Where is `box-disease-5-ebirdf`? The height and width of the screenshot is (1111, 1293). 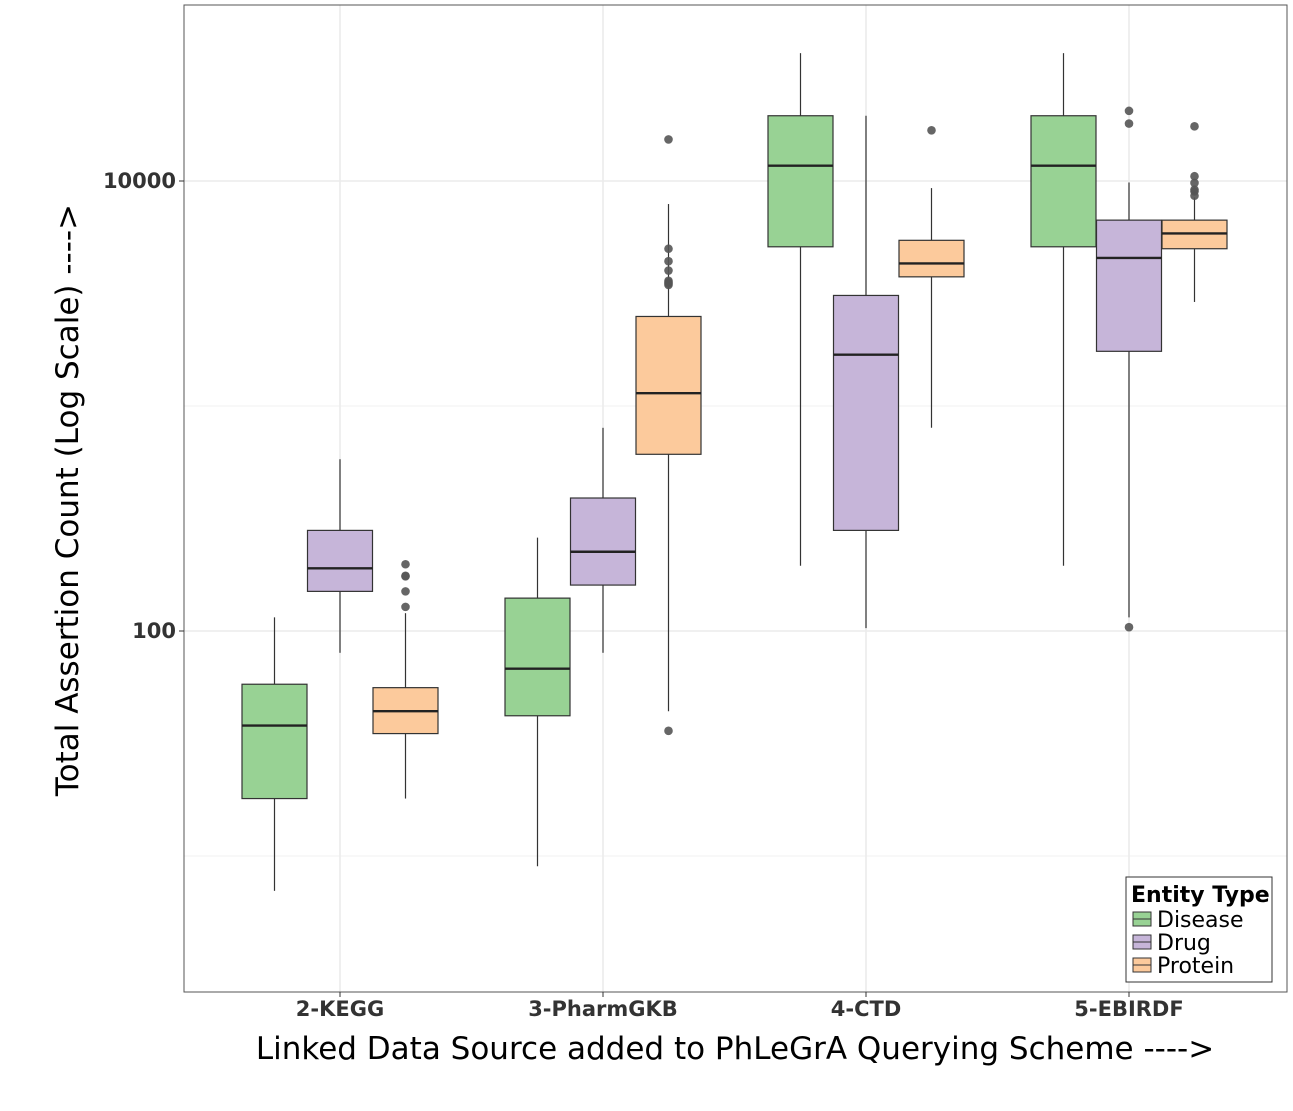
box-disease-5-ebirdf is located at coordinates (1063, 309).